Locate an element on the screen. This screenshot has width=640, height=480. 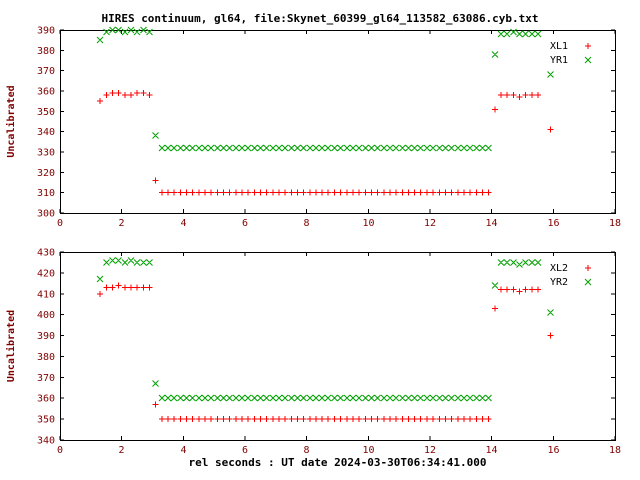
legend-label-YR1: YR1 is located at coordinates (559, 60).